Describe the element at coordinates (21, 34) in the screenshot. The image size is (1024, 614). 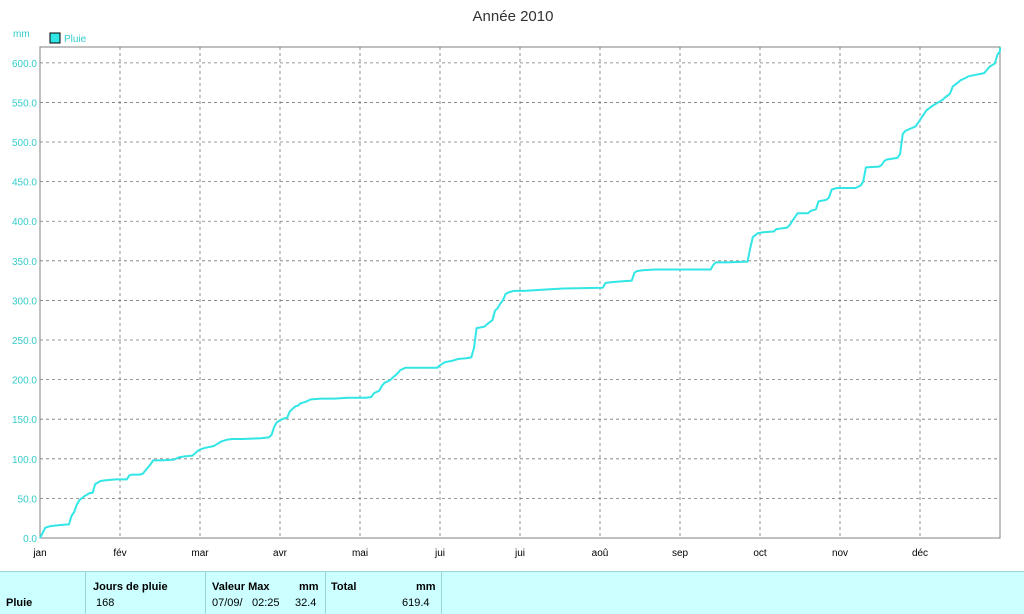
I see `y-axis-unit: mm` at that location.